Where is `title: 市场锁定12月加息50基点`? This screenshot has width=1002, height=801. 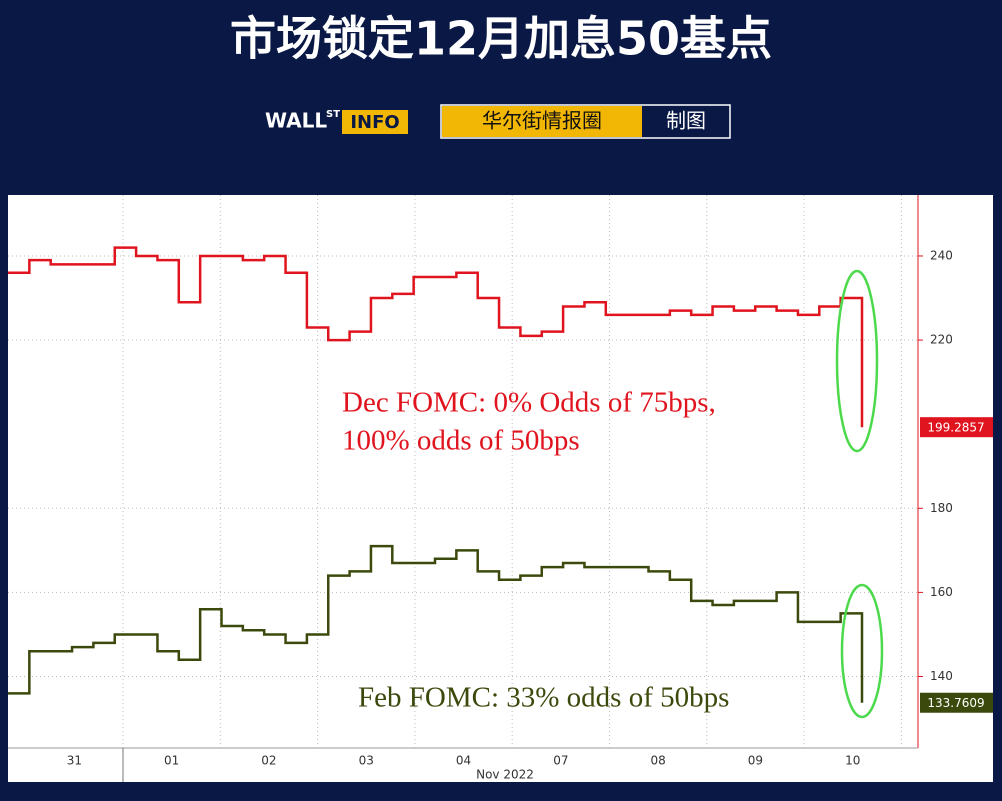
title: 市场锁定12月加息50基点 is located at coordinates (501, 39).